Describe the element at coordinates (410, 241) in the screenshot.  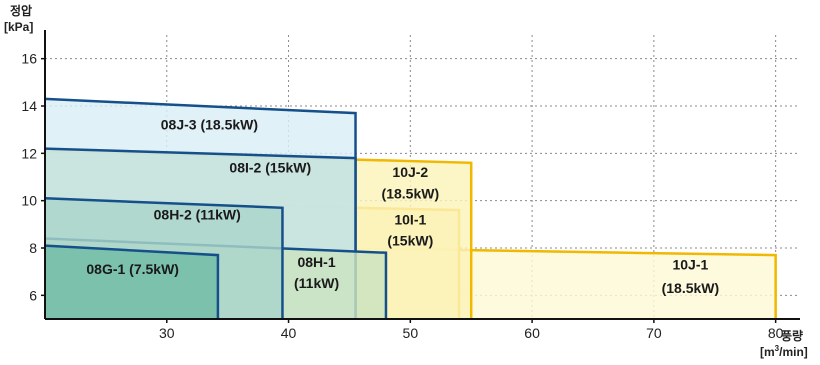
I see `region-label-10I-1: (15kW)` at that location.